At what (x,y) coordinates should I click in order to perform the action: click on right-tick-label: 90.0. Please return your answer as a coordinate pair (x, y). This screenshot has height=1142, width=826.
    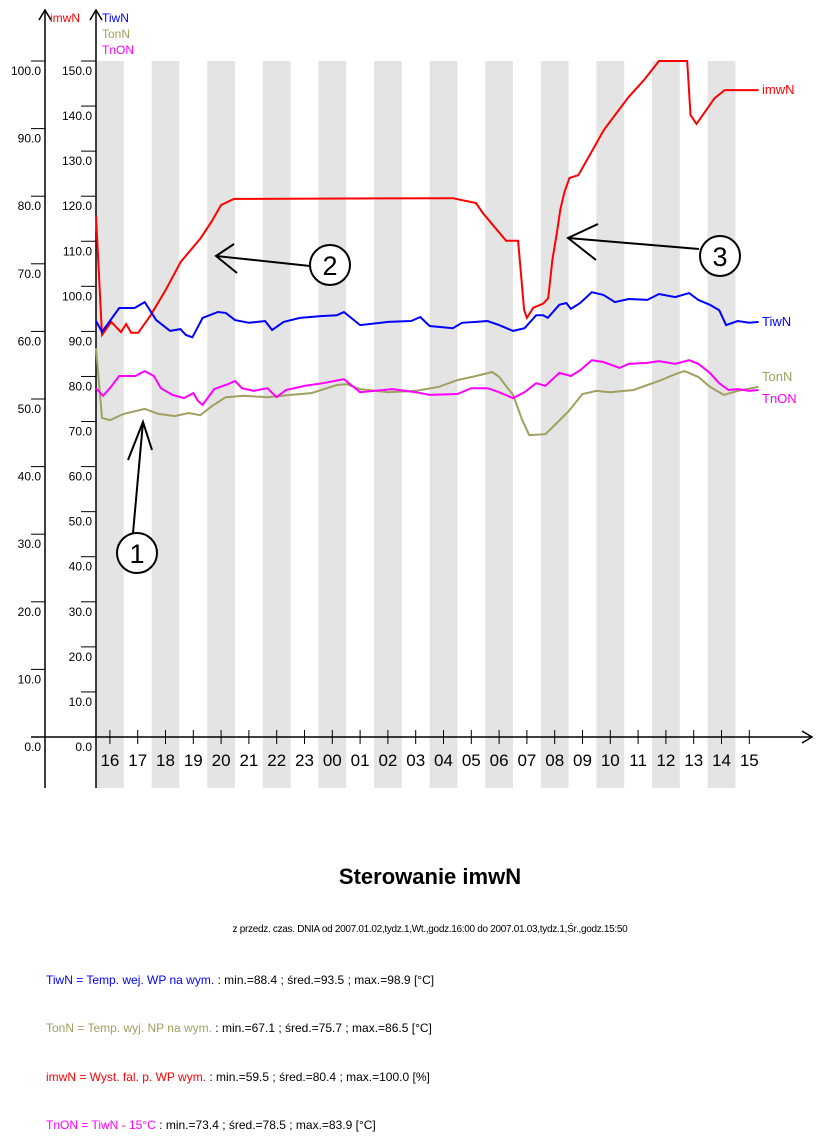
    Looking at the image, I should click on (81, 341).